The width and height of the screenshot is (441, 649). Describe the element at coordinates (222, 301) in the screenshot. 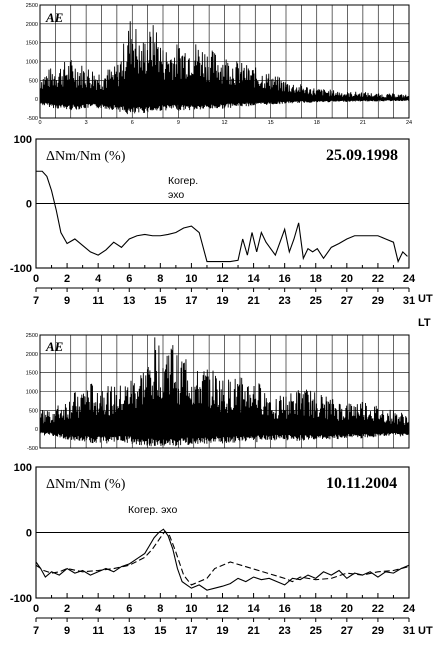

I see `dnm-lt-tick-label: 19` at that location.